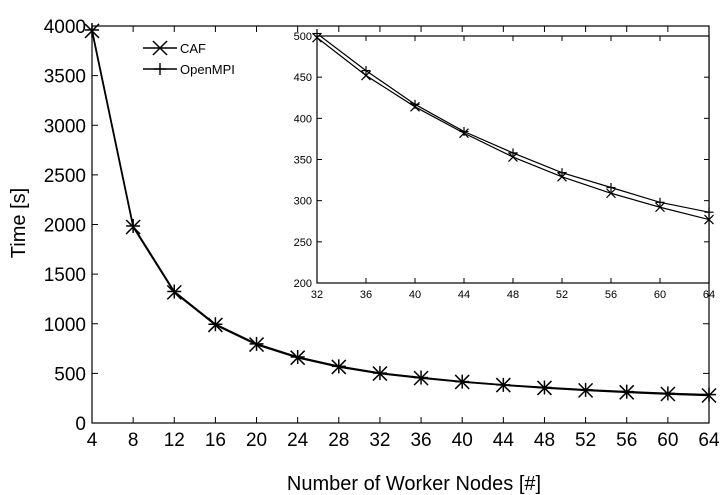 Image resolution: width=721 pixels, height=495 pixels. What do you see at coordinates (303, 284) in the screenshot?
I see `inset-y-tick-label: 200` at bounding box center [303, 284].